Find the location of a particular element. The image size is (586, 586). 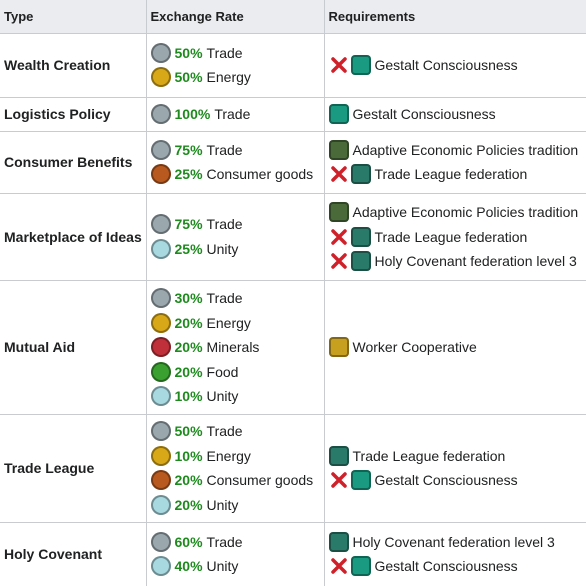

rate-line: 100% Trade is located at coordinates (235, 114).